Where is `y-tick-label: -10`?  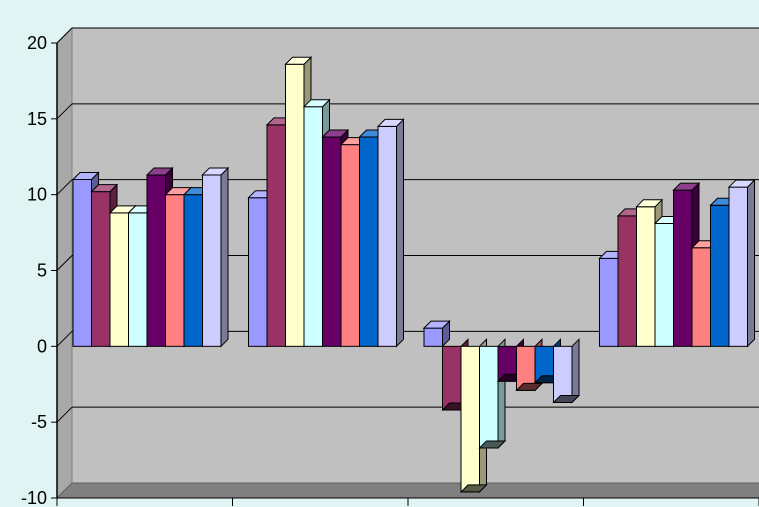
y-tick-label: -10 is located at coordinates (34, 497).